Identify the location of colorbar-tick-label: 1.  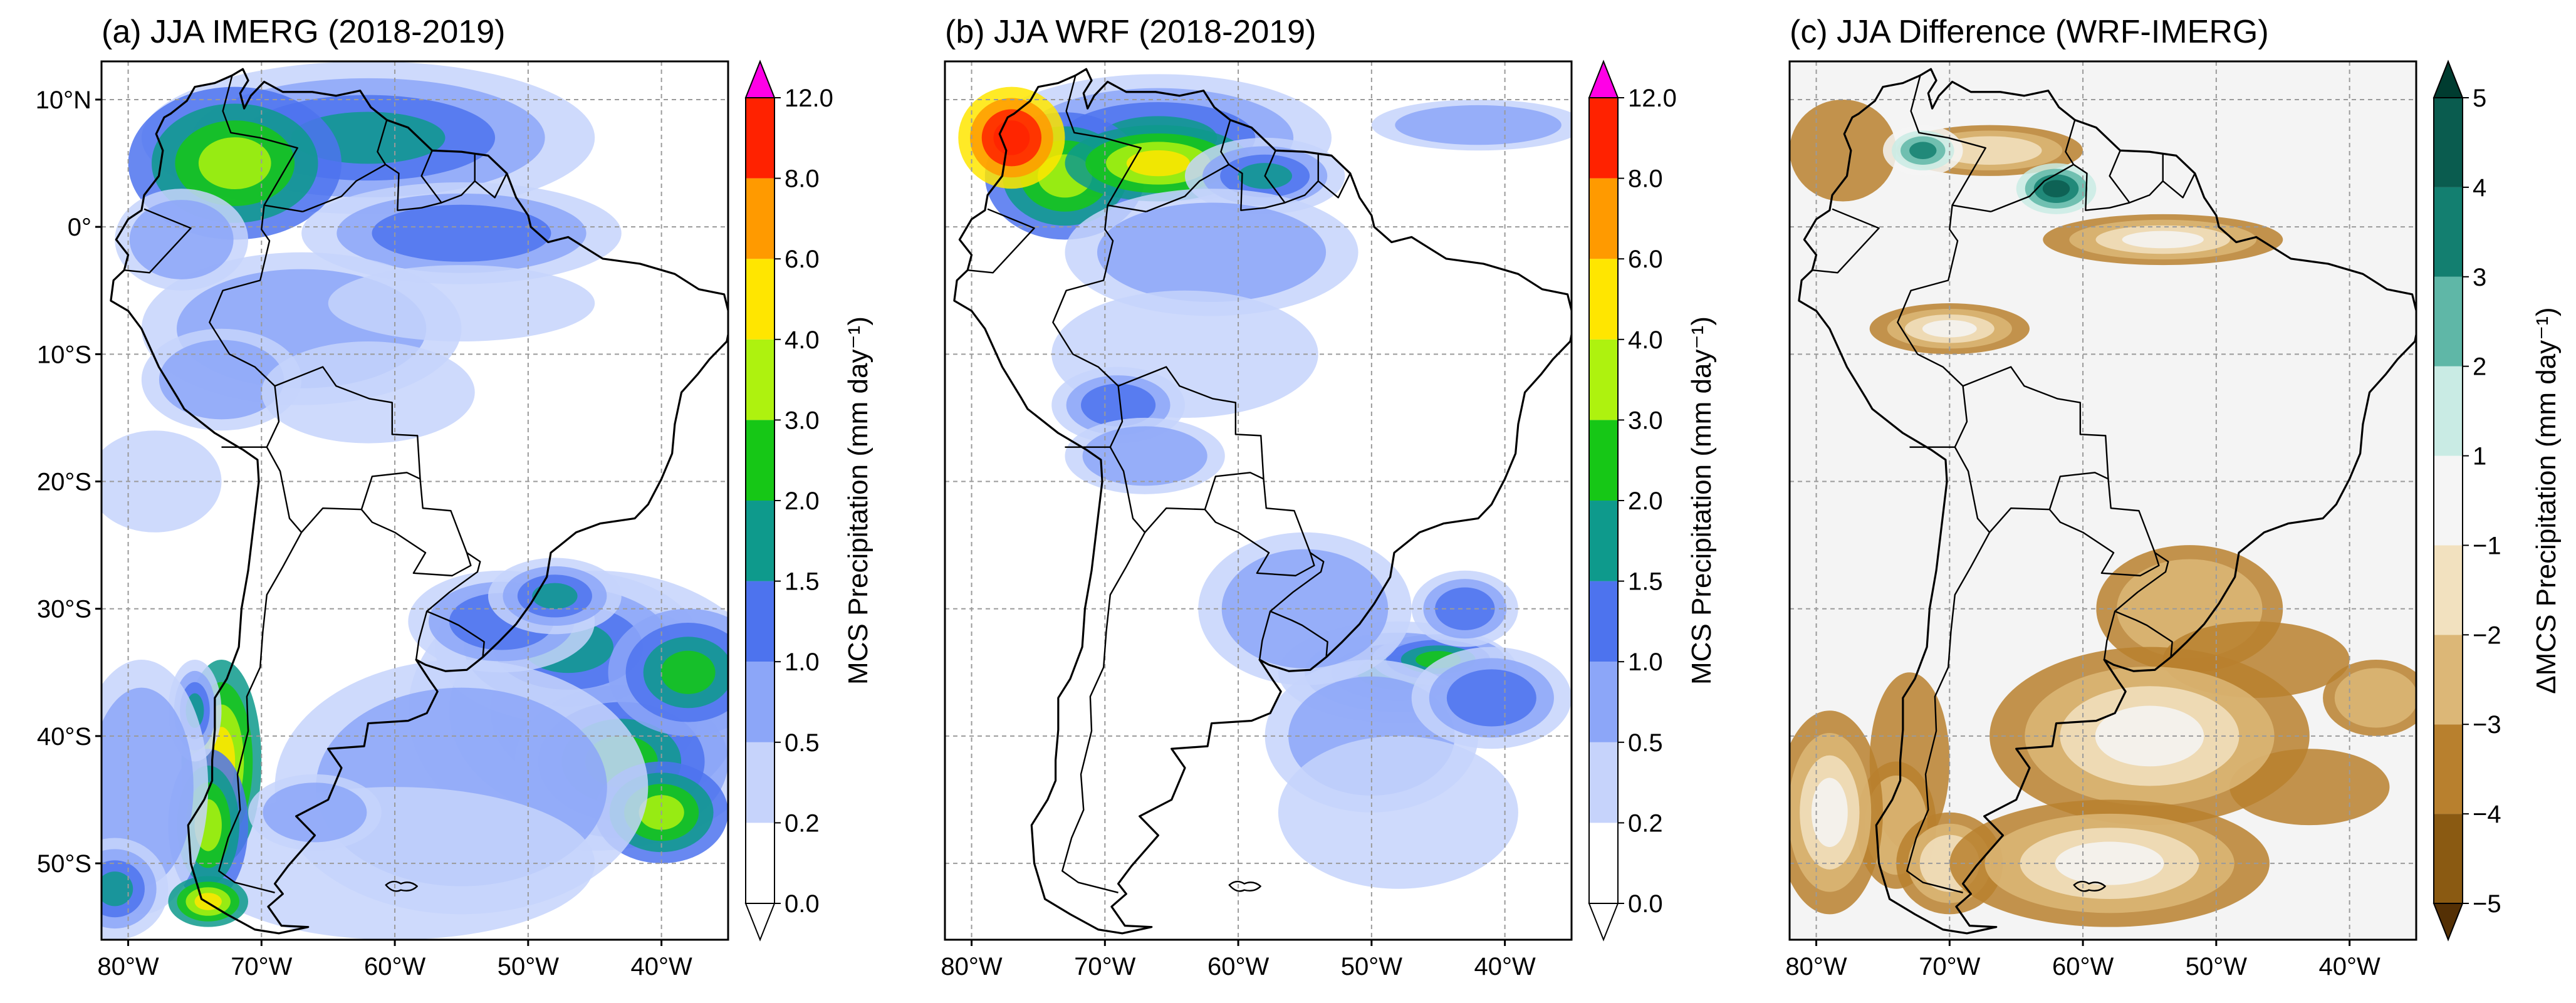
(2479, 456).